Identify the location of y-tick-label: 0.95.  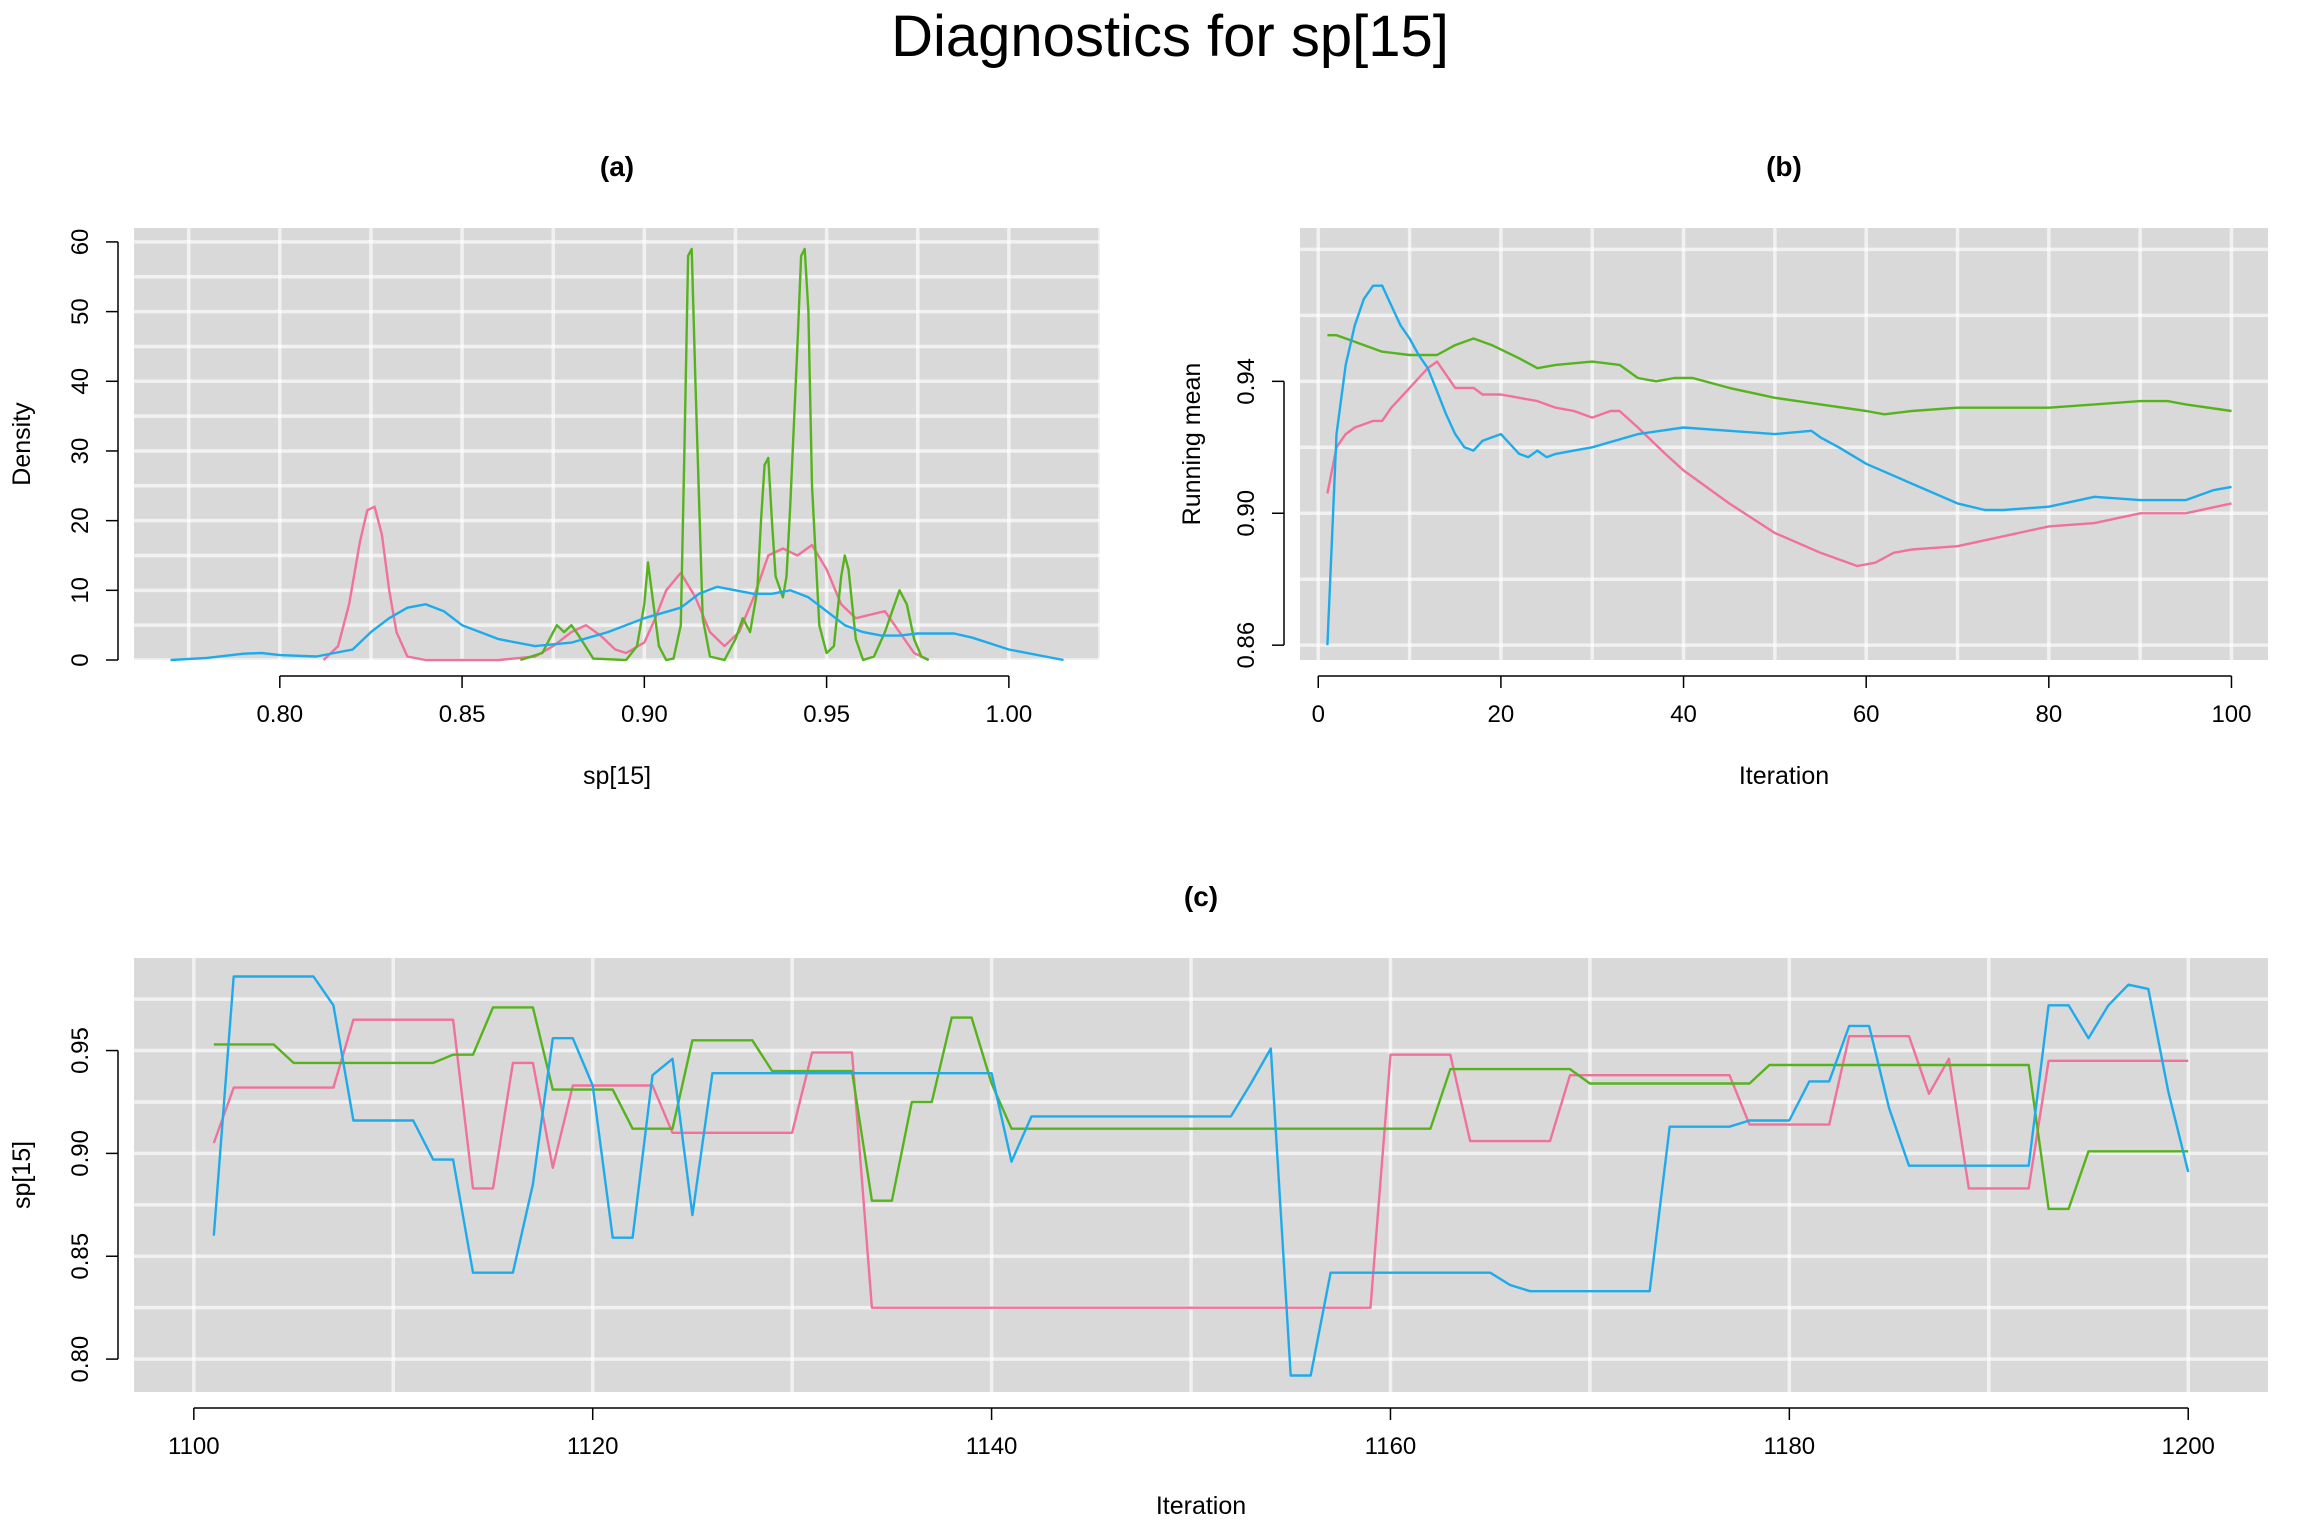
(80, 1050).